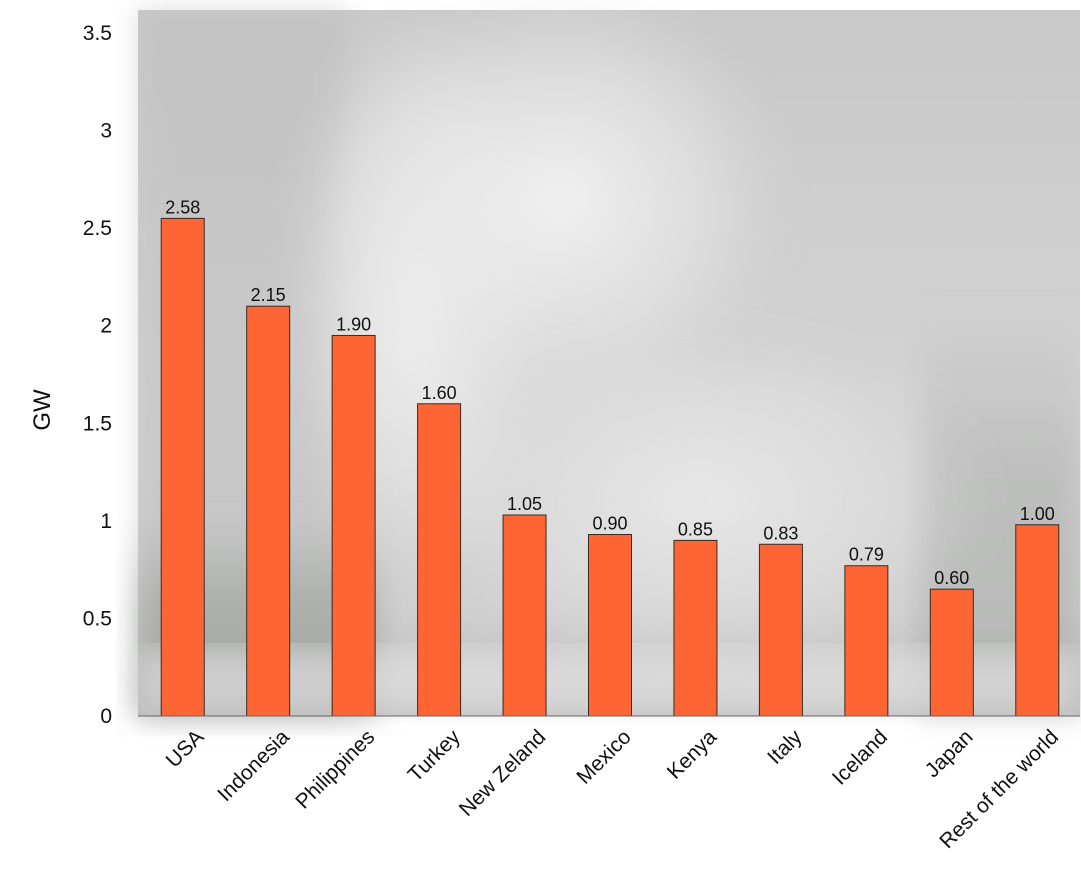 This screenshot has height=885, width=1081. What do you see at coordinates (1037, 514) in the screenshot?
I see `bar-value-label: 1.00` at bounding box center [1037, 514].